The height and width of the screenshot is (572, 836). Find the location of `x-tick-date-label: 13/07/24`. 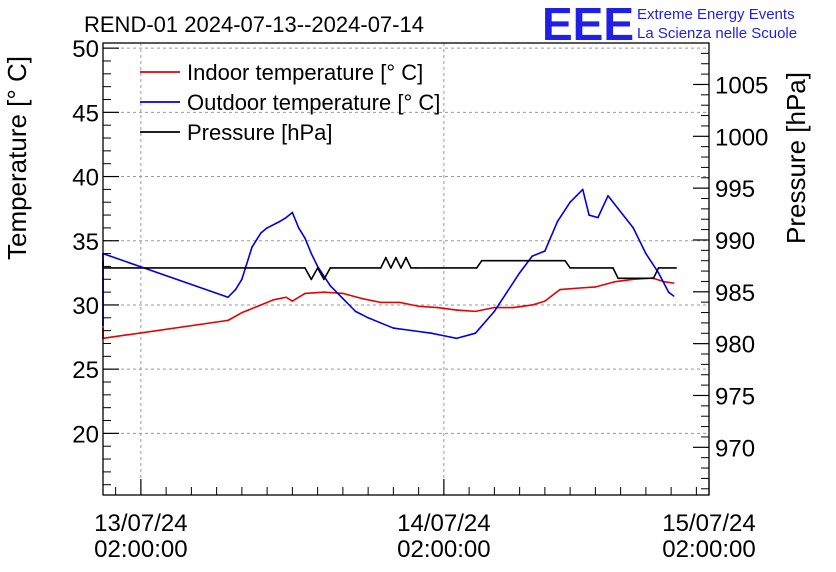

x-tick-date-label: 13/07/24 is located at coordinates (140, 523).